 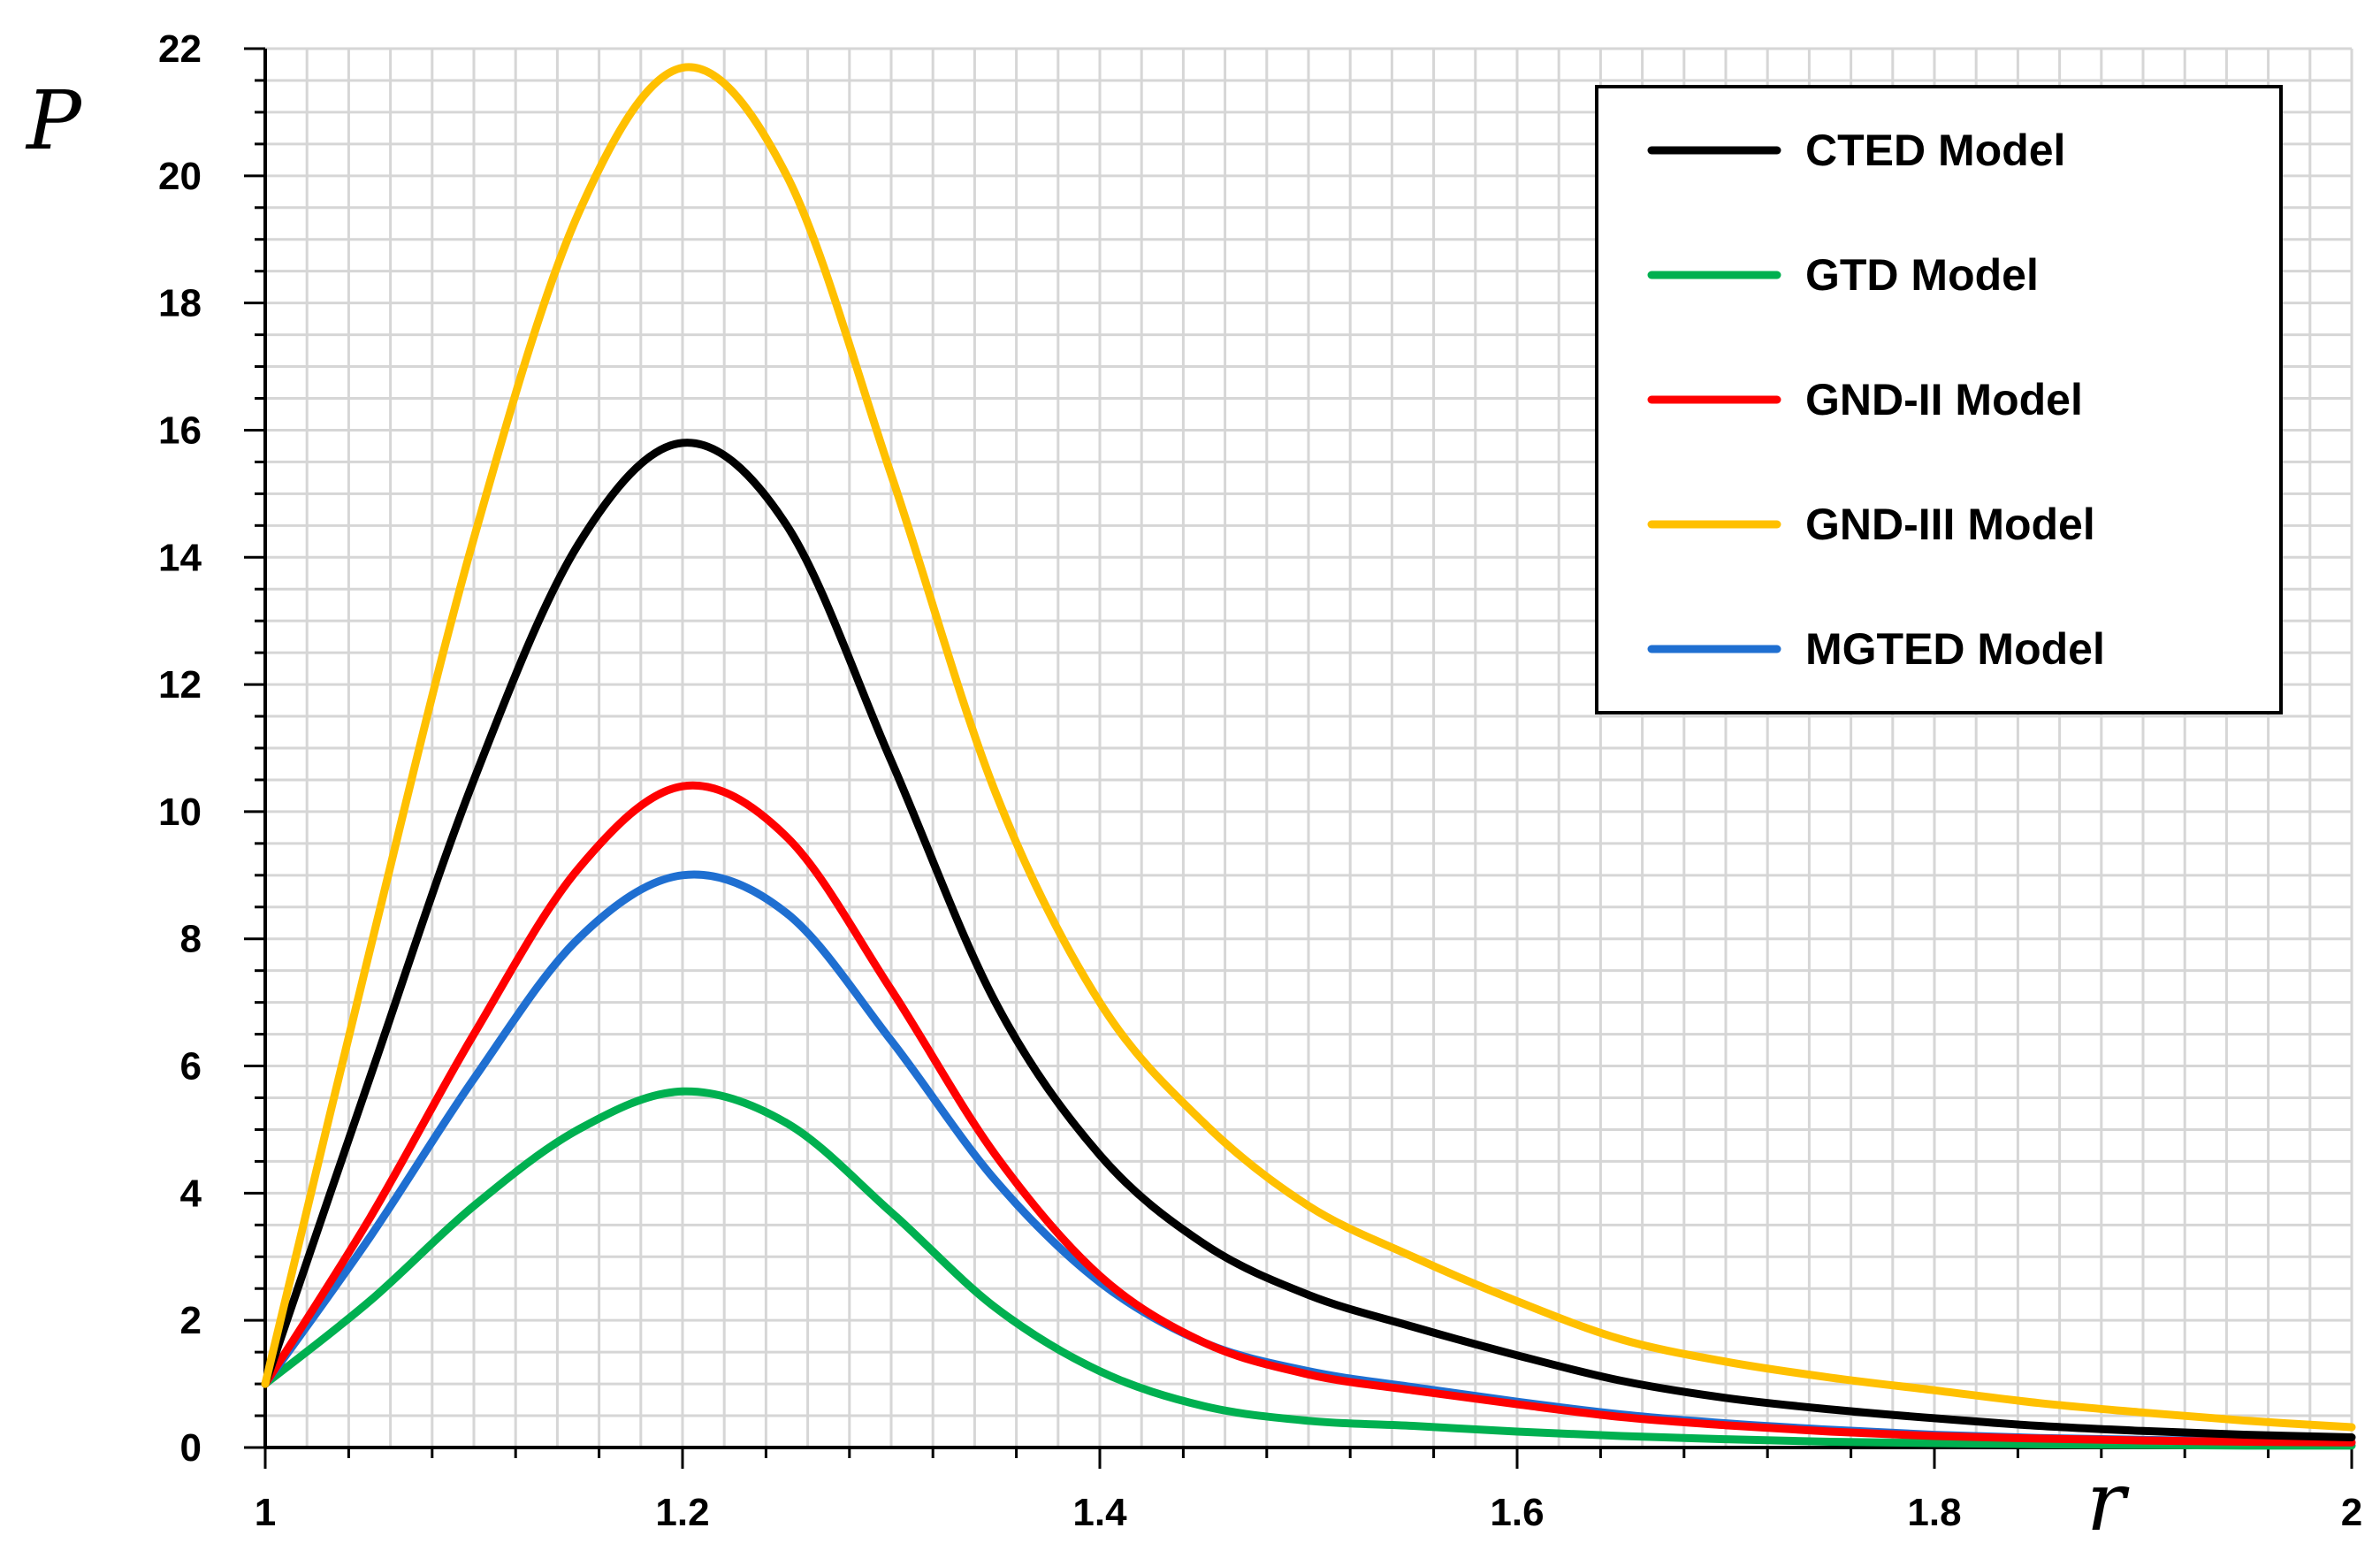 I want to click on y-tick-label: 8, so click(x=191, y=940).